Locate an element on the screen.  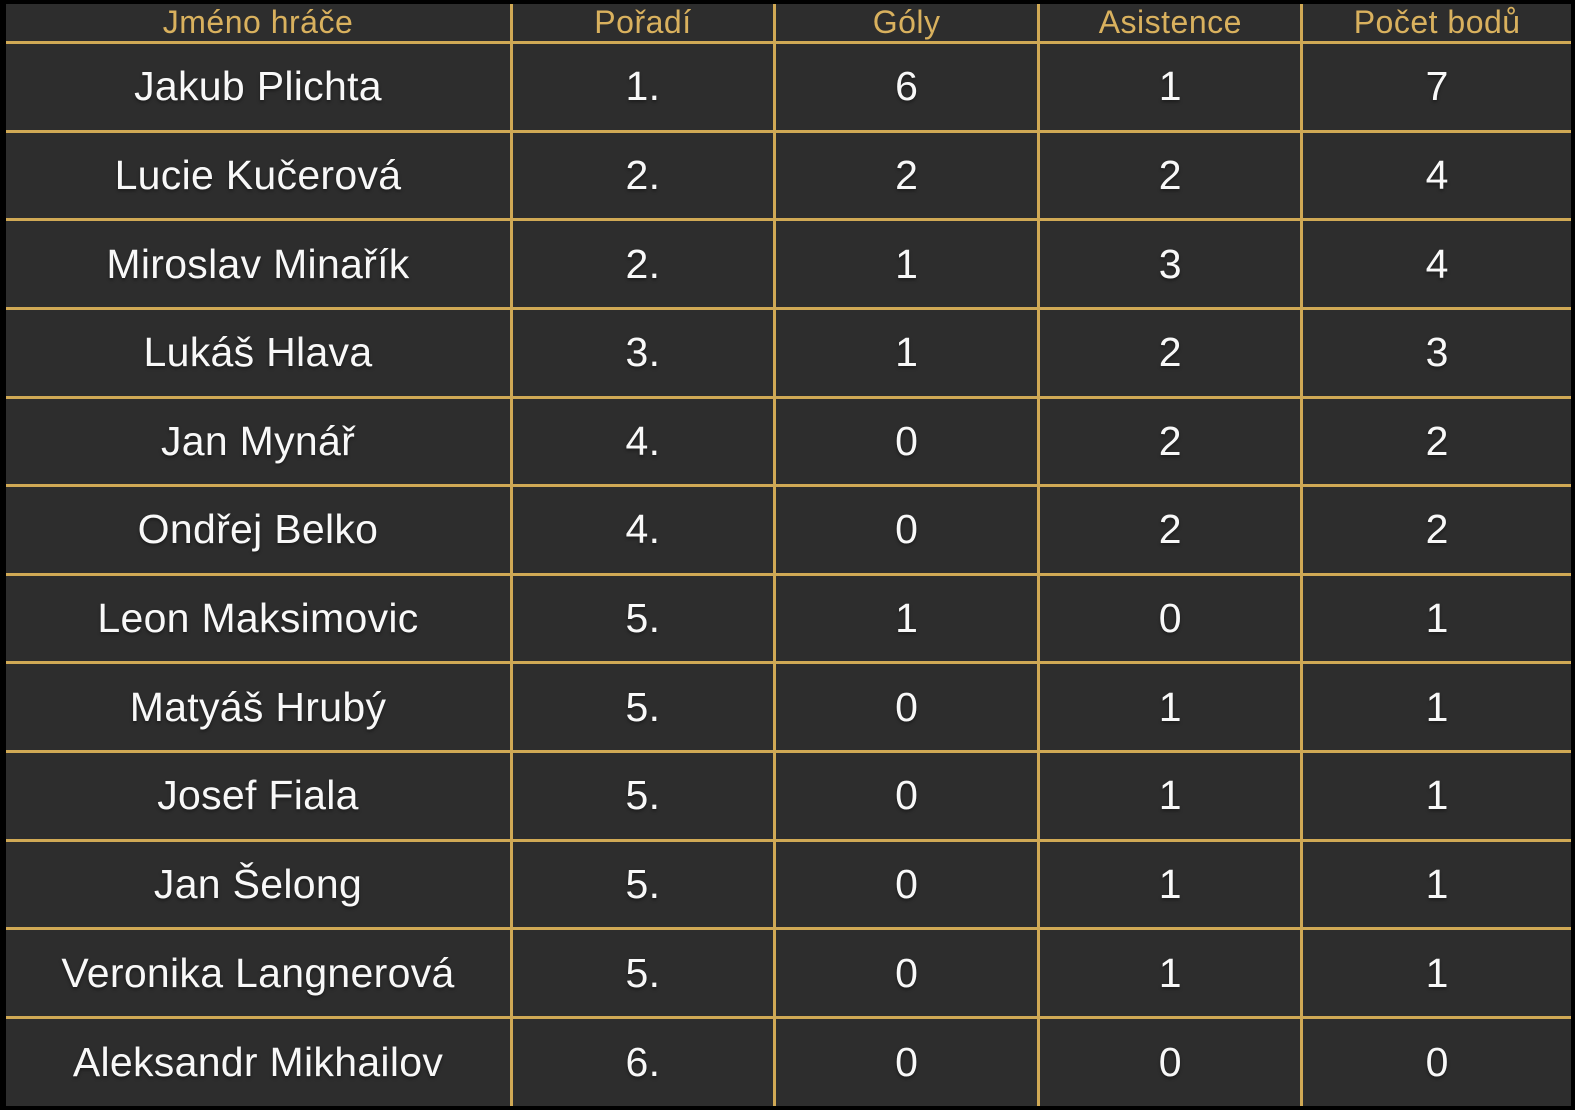
stat-cell-assists: 3 is located at coordinates (1170, 264).